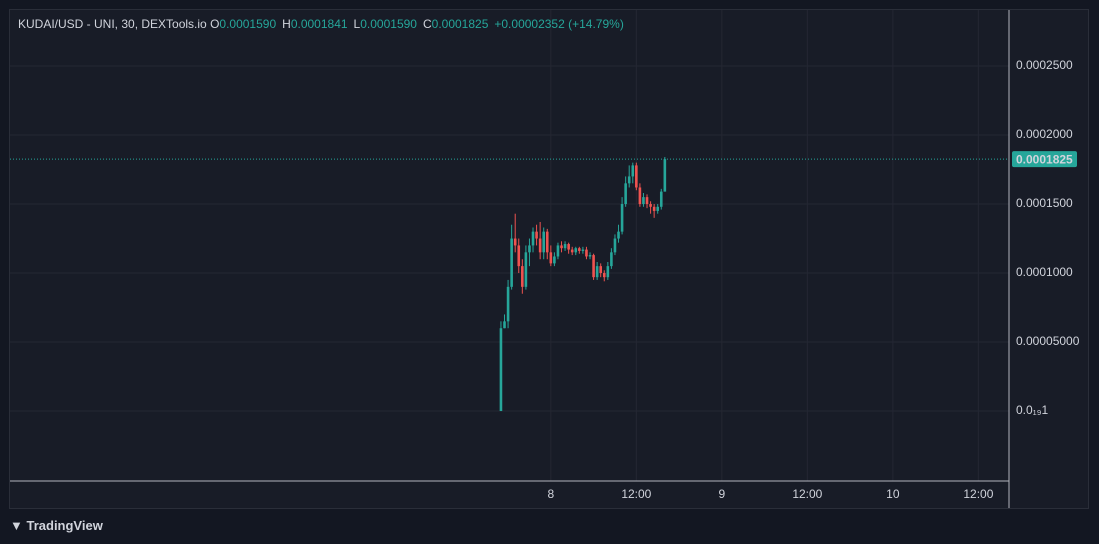 Image resolution: width=1099 pixels, height=544 pixels. What do you see at coordinates (319, 24) in the screenshot?
I see `ohlc-value: 0.0001841` at bounding box center [319, 24].